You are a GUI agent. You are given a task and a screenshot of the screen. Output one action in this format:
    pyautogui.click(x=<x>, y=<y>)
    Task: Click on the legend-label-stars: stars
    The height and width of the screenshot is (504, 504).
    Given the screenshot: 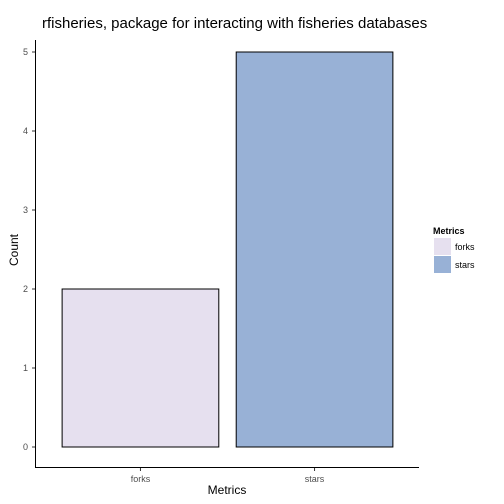 What is the action you would take?
    pyautogui.click(x=465, y=265)
    